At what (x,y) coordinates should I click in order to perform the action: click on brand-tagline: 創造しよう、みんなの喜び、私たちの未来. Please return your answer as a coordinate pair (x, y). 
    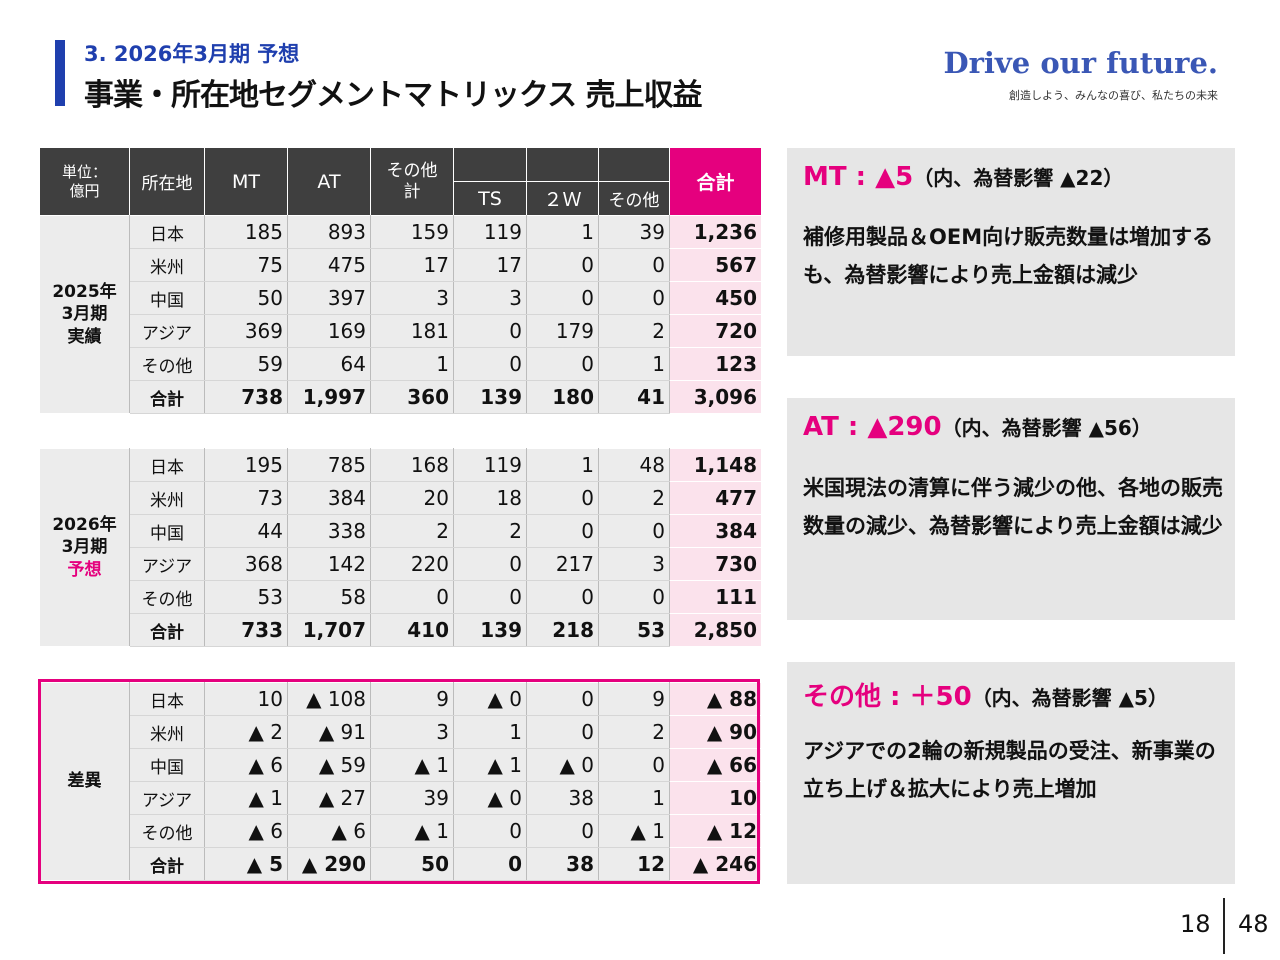
    Looking at the image, I should click on (1113, 95).